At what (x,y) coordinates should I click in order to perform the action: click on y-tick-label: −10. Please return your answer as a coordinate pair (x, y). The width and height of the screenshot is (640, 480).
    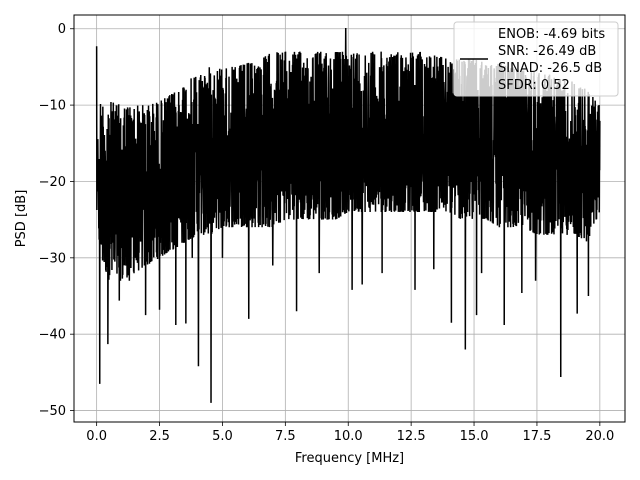
    Looking at the image, I should click on (52, 106).